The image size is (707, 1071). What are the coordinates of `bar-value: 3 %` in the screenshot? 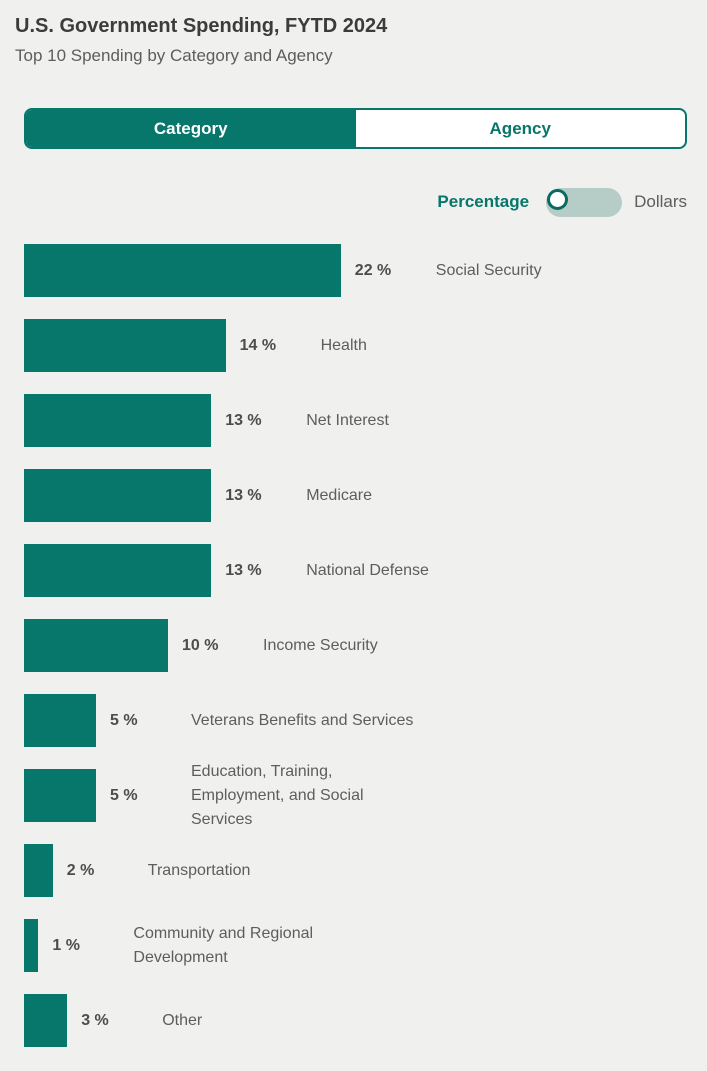 It's located at (95, 1020).